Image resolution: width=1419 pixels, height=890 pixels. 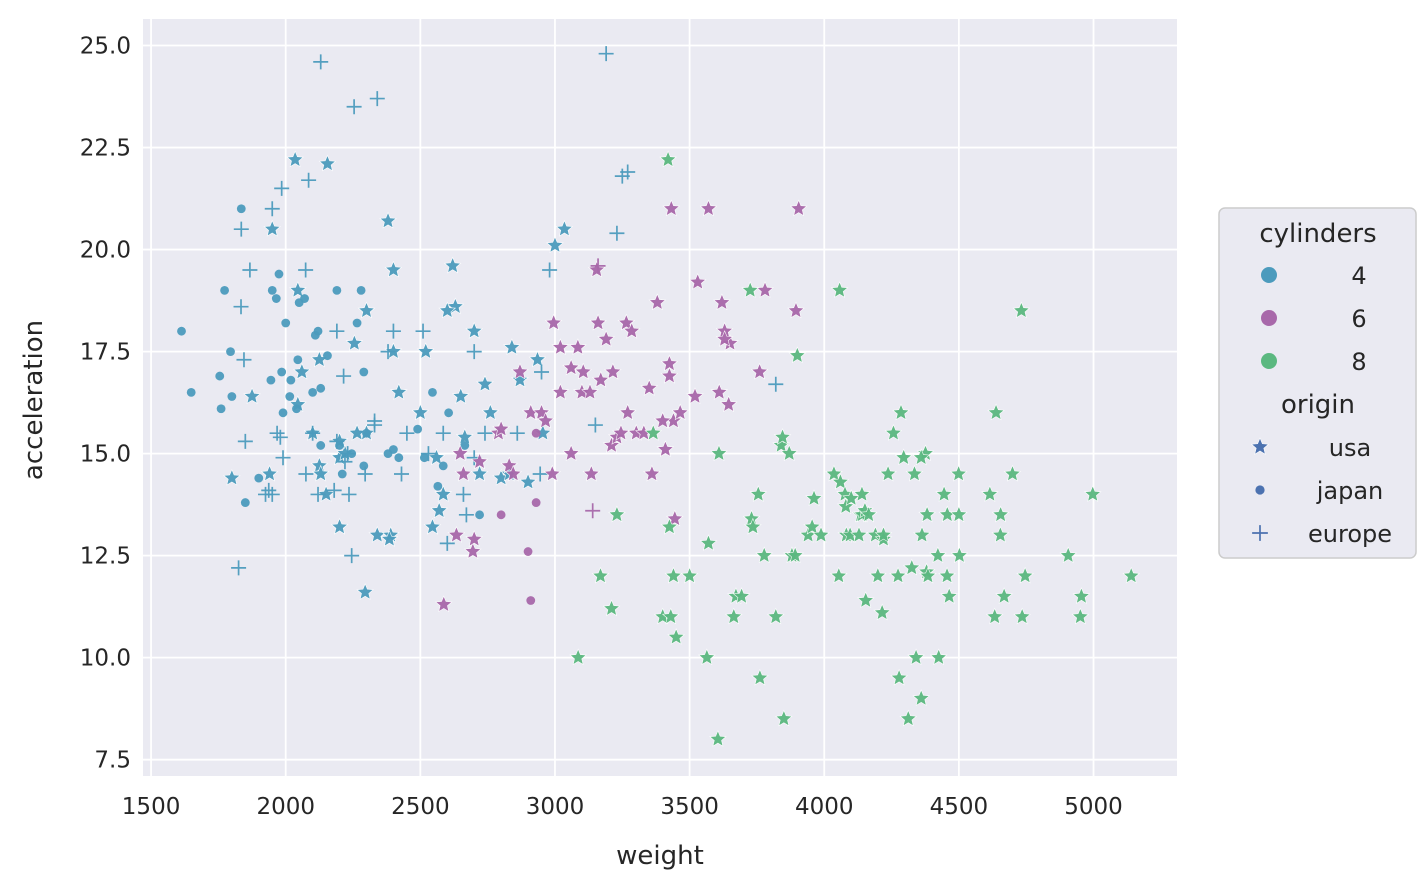 What do you see at coordinates (1350, 534) in the screenshot?
I see `legend-label-europe: europe` at bounding box center [1350, 534].